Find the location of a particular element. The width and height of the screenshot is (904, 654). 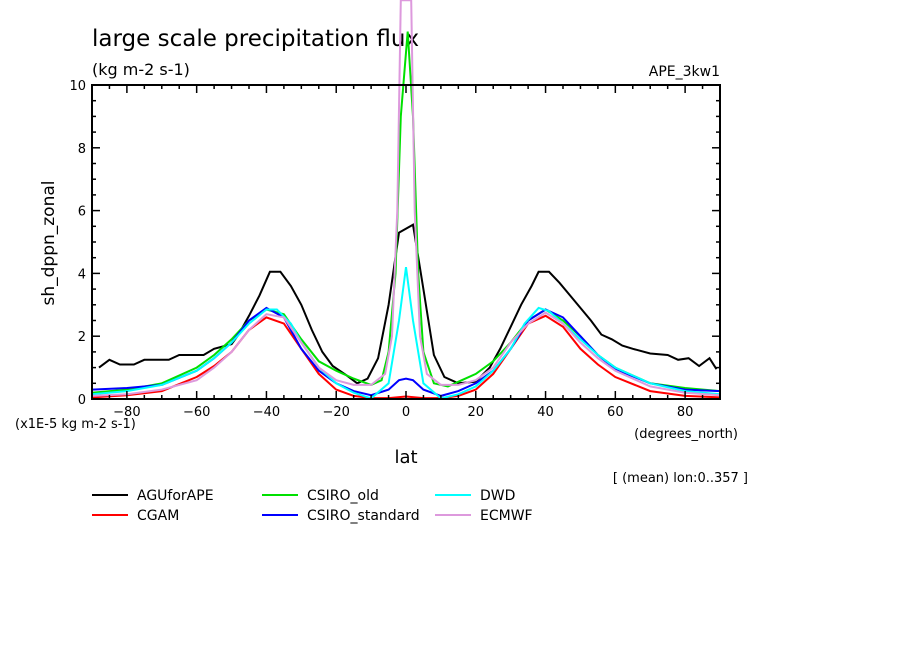

dataset-label: APE_3kw1 is located at coordinates (684, 72).